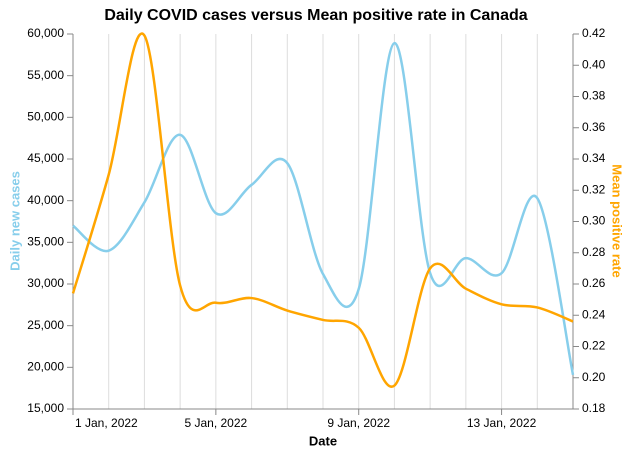  I want to click on y-tick-label: 50,000, so click(45, 117).